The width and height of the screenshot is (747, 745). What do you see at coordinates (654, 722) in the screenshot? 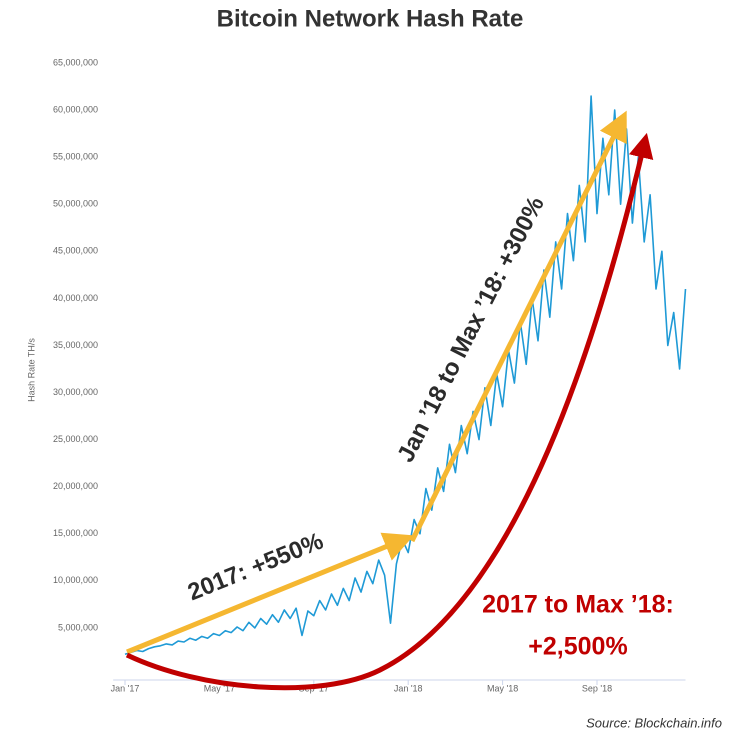
I see `source: Source: Blockchain.info` at bounding box center [654, 722].